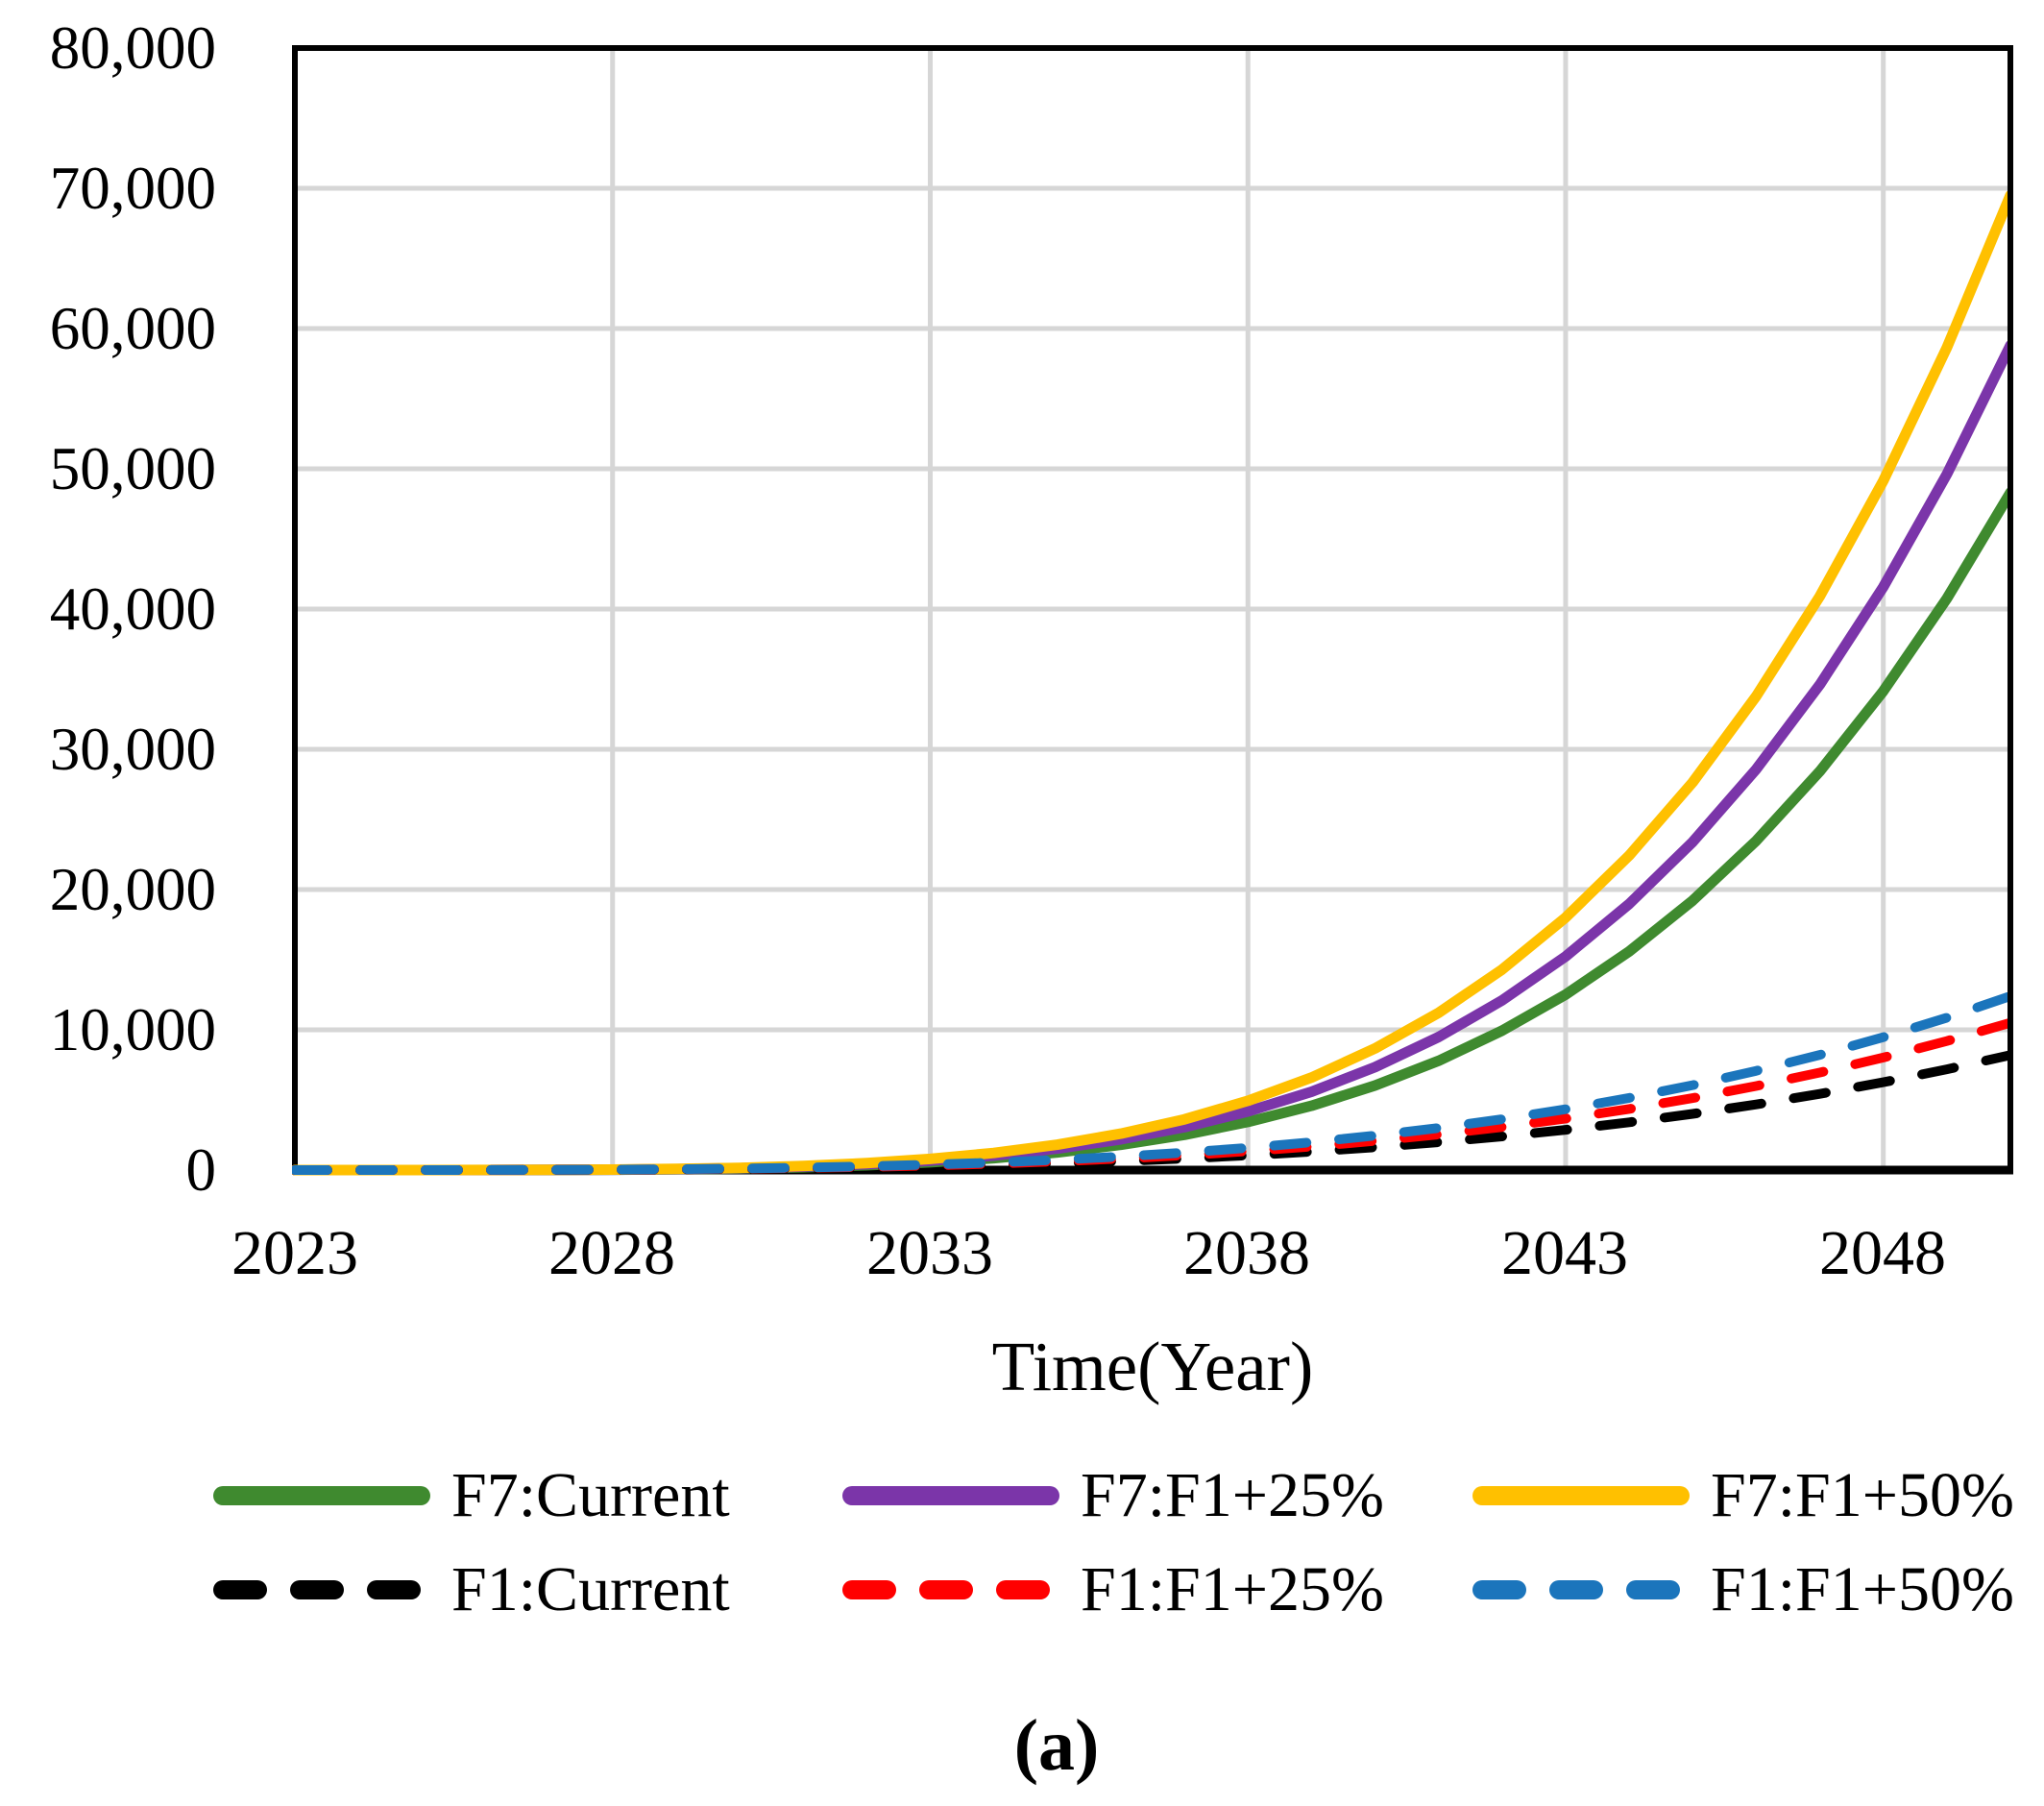 This screenshot has width=2044, height=1806. I want to click on legend-label: F7:Current, so click(590, 1495).